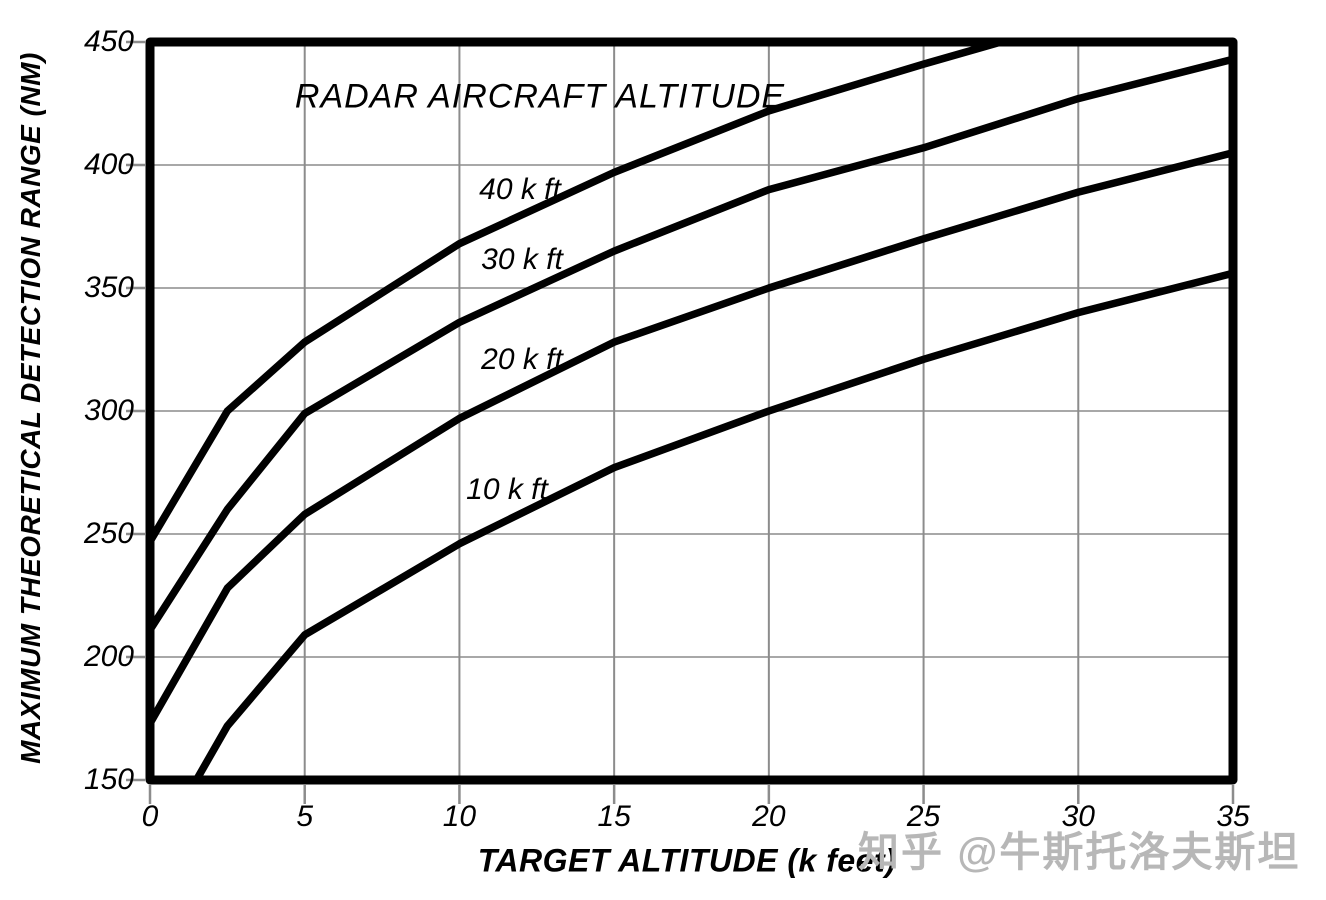  What do you see at coordinates (1233, 816) in the screenshot?
I see `x-tick-label-35: 35` at bounding box center [1233, 816].